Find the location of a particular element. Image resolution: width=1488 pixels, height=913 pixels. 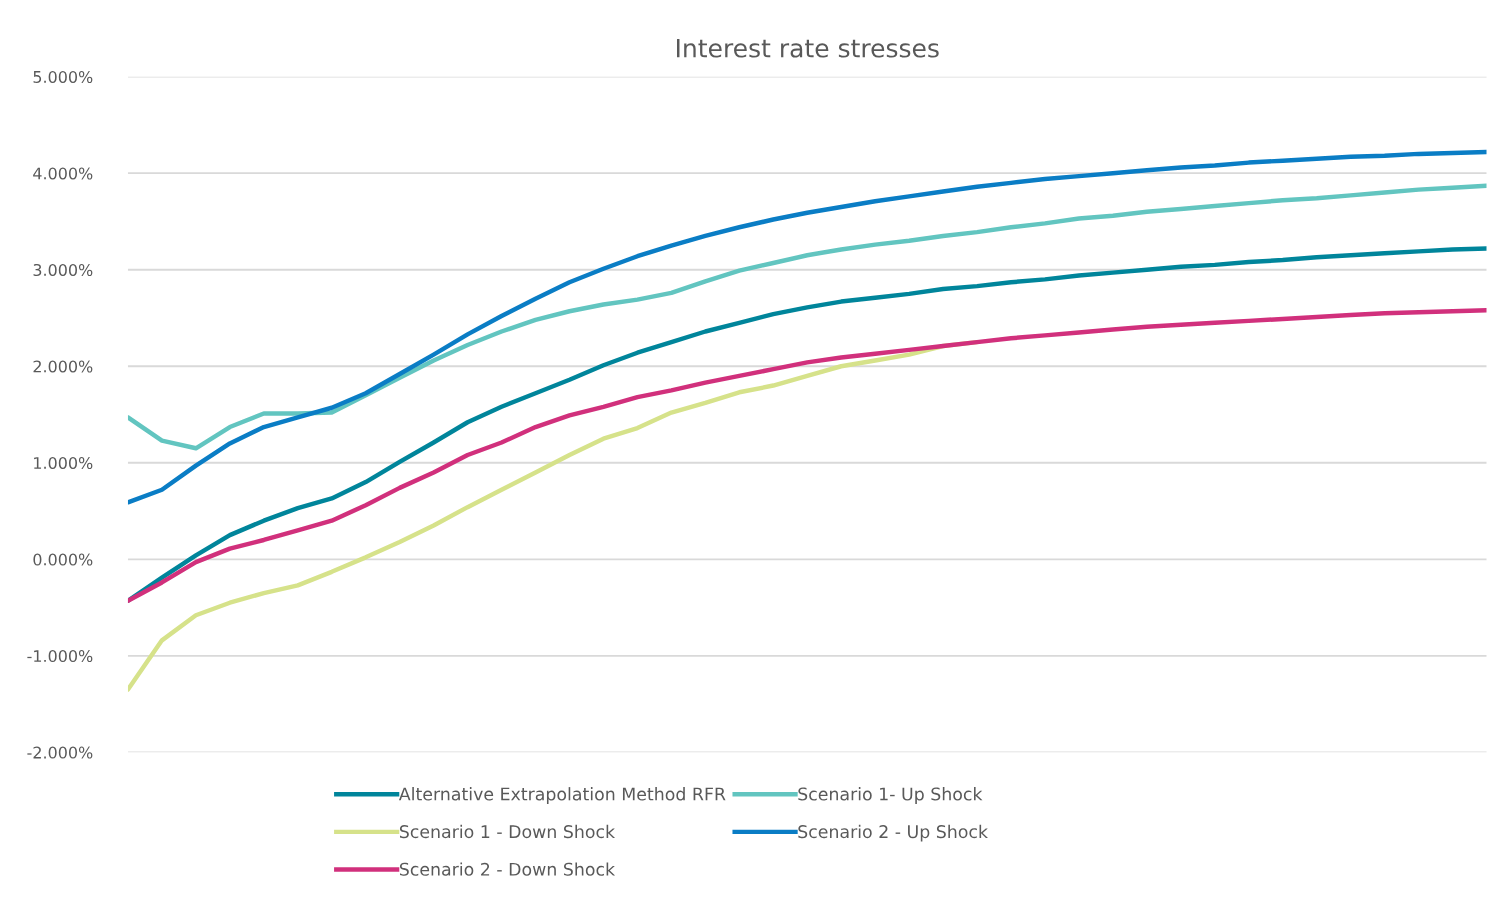

legend-label: Scenario 1- Up Shock is located at coordinates (890, 795).